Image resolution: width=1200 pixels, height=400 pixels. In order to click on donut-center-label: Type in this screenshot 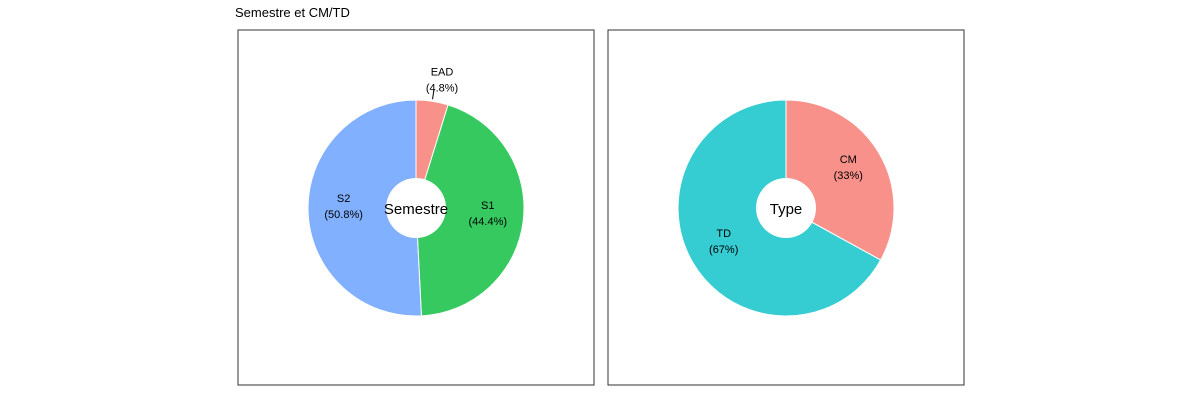, I will do `click(786, 209)`.